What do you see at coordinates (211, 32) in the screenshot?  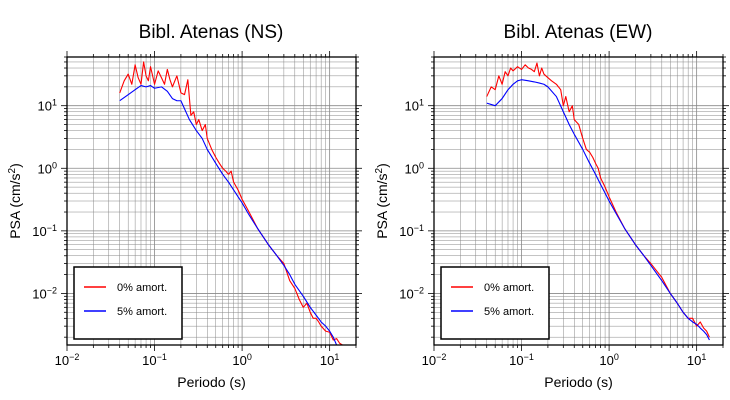 I see `chart-title: Bibl. Atenas (NS)` at bounding box center [211, 32].